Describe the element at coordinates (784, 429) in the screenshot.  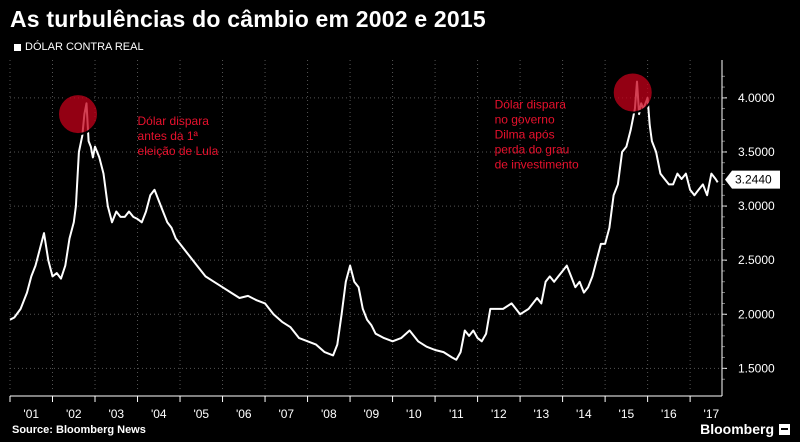
I see `logo-icon` at that location.